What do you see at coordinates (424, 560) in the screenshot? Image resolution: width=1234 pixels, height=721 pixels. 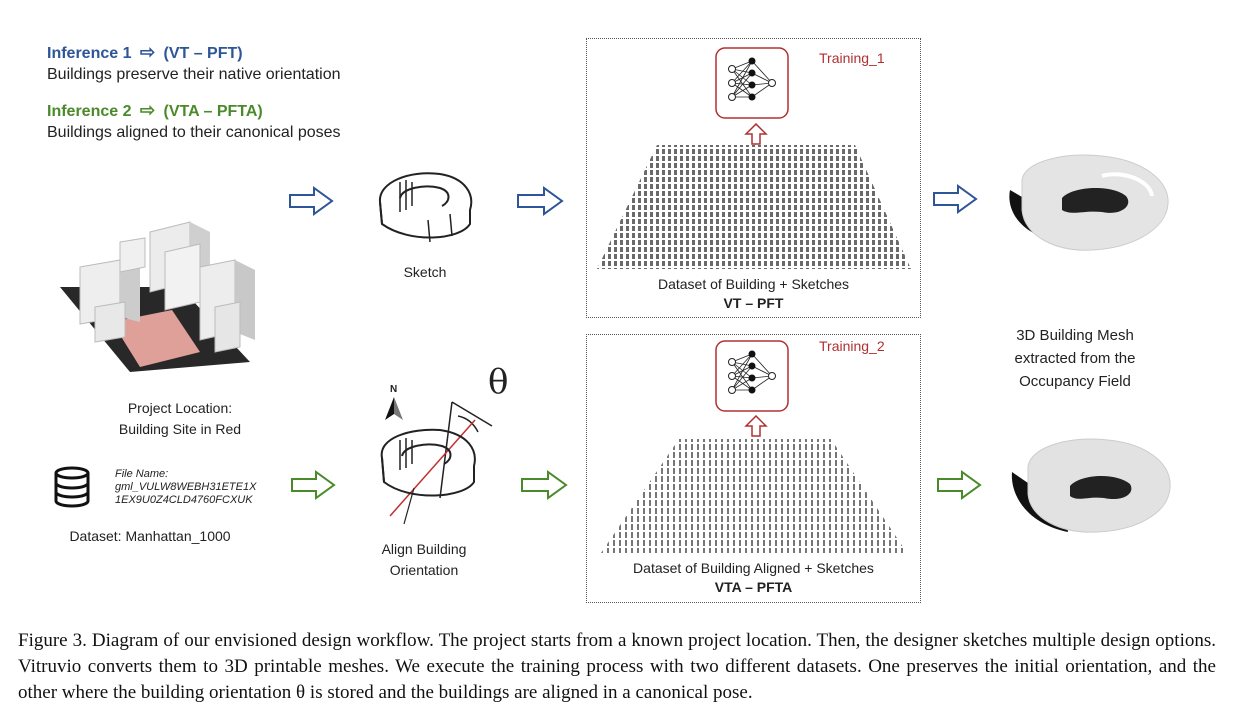 I see `align-orientation-label: Align Building Orientation` at bounding box center [424, 560].